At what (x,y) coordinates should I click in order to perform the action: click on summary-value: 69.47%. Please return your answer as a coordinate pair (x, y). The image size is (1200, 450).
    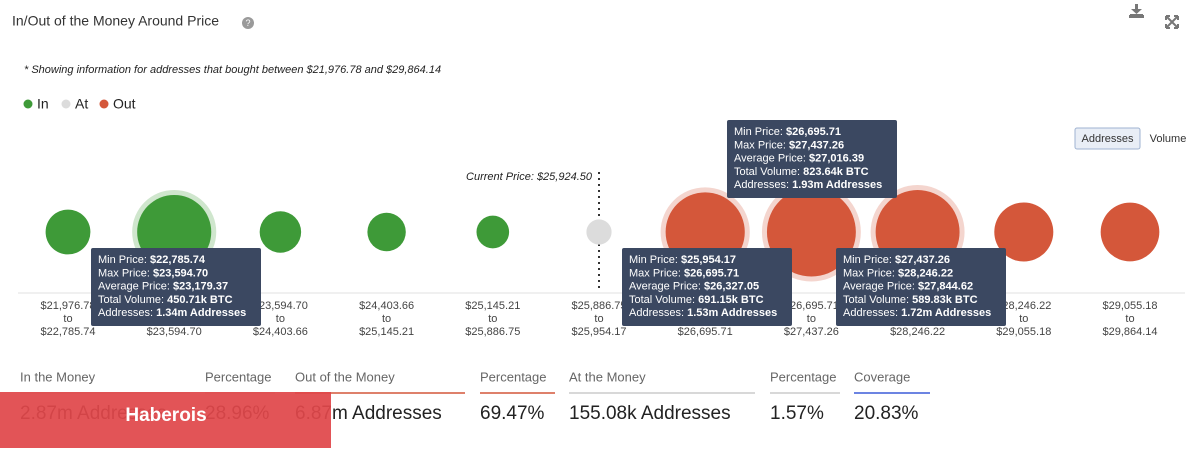
    Looking at the image, I should click on (512, 413).